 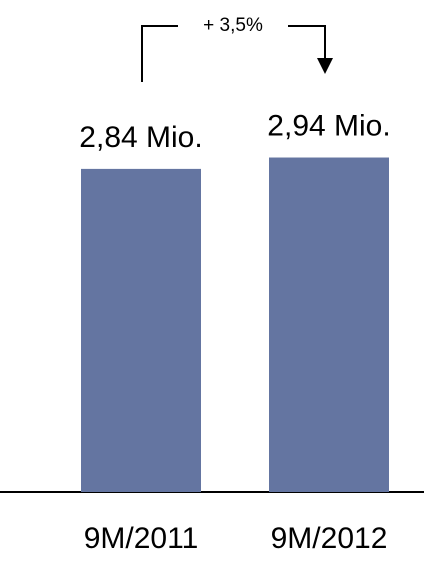 I want to click on change-bracket-line, so click(x=159, y=53).